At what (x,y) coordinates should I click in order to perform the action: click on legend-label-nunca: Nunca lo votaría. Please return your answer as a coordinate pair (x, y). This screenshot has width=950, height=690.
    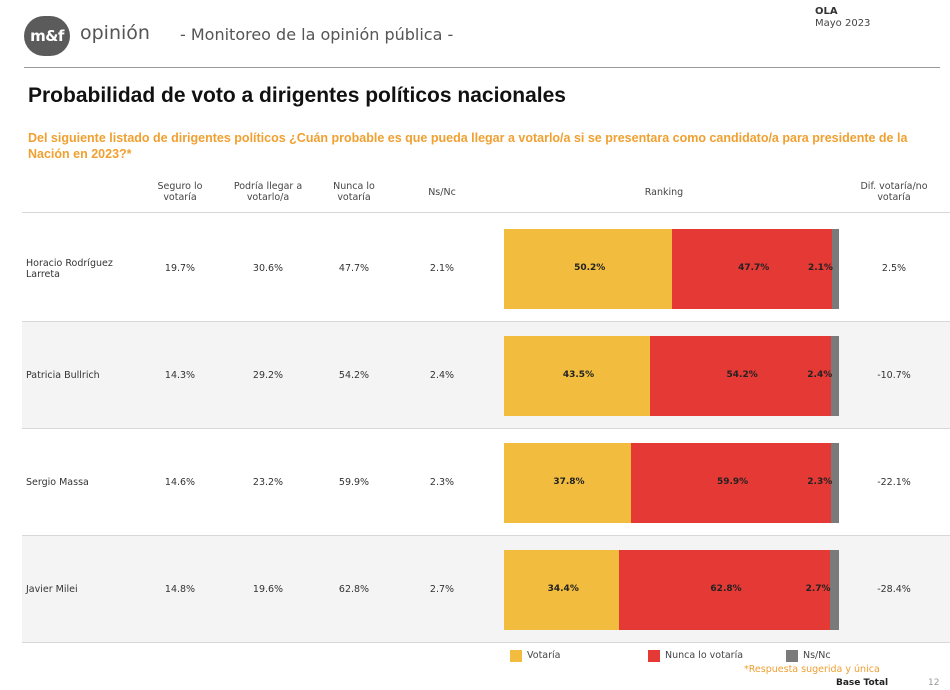
    Looking at the image, I should click on (704, 655).